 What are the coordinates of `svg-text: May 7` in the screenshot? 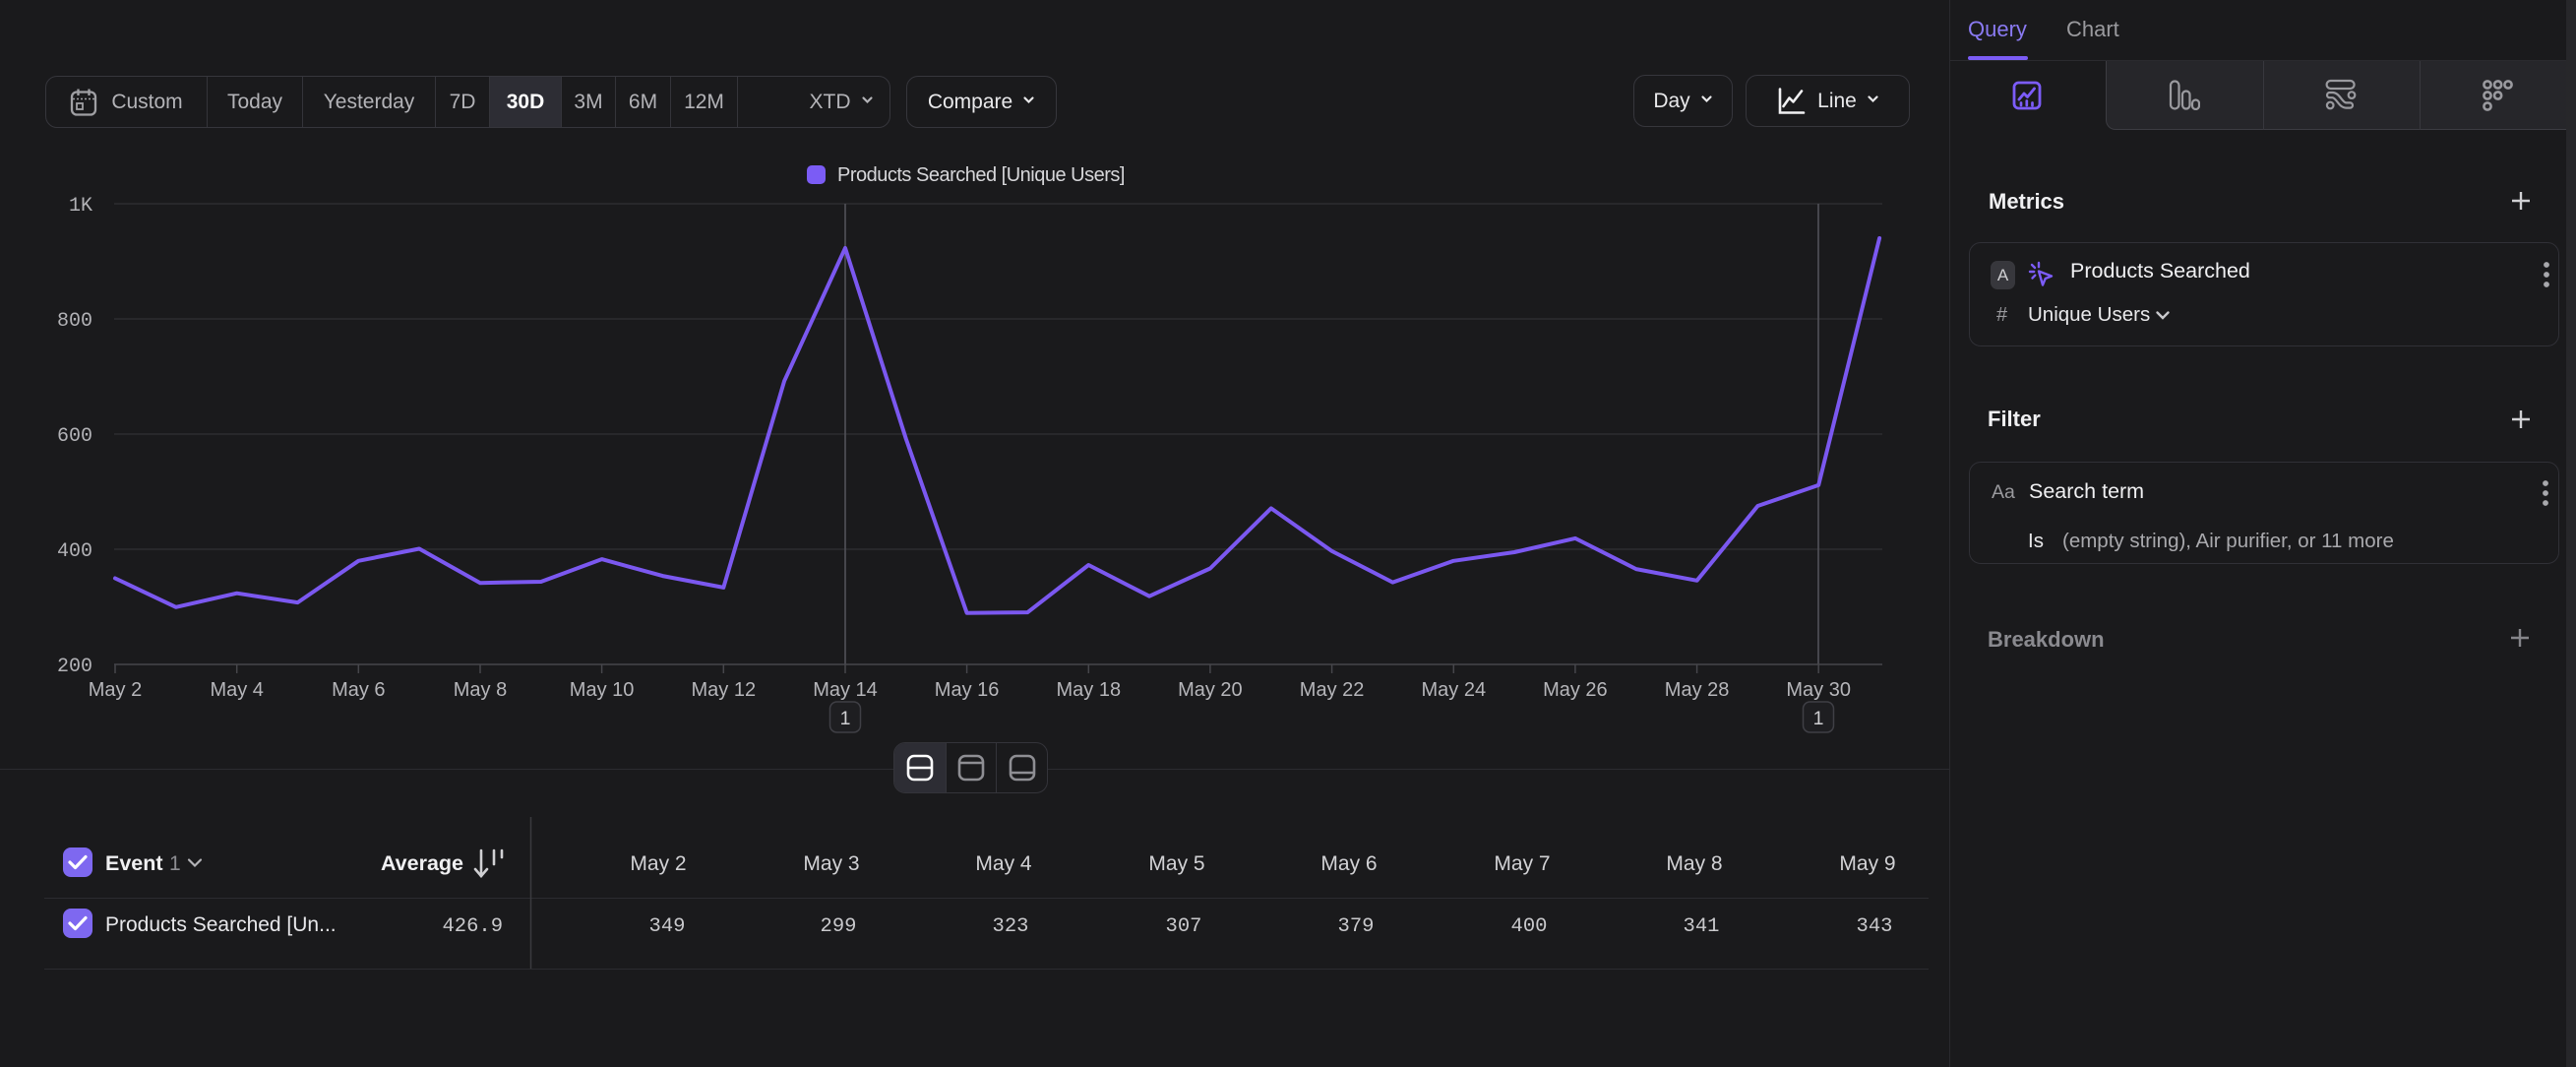 It's located at (1522, 864).